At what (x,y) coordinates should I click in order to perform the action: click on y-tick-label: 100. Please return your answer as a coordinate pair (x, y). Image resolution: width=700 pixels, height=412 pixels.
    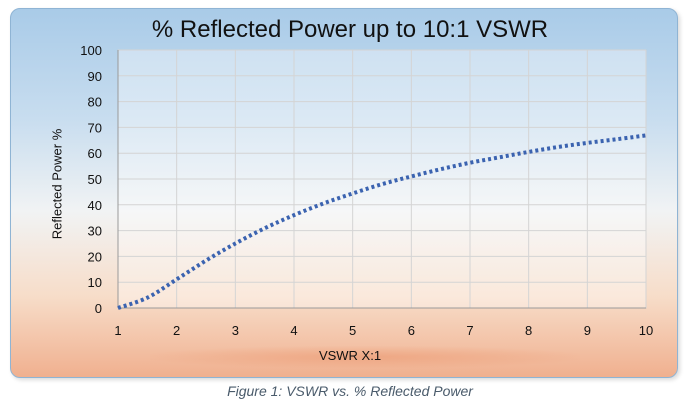
    Looking at the image, I should click on (91, 50).